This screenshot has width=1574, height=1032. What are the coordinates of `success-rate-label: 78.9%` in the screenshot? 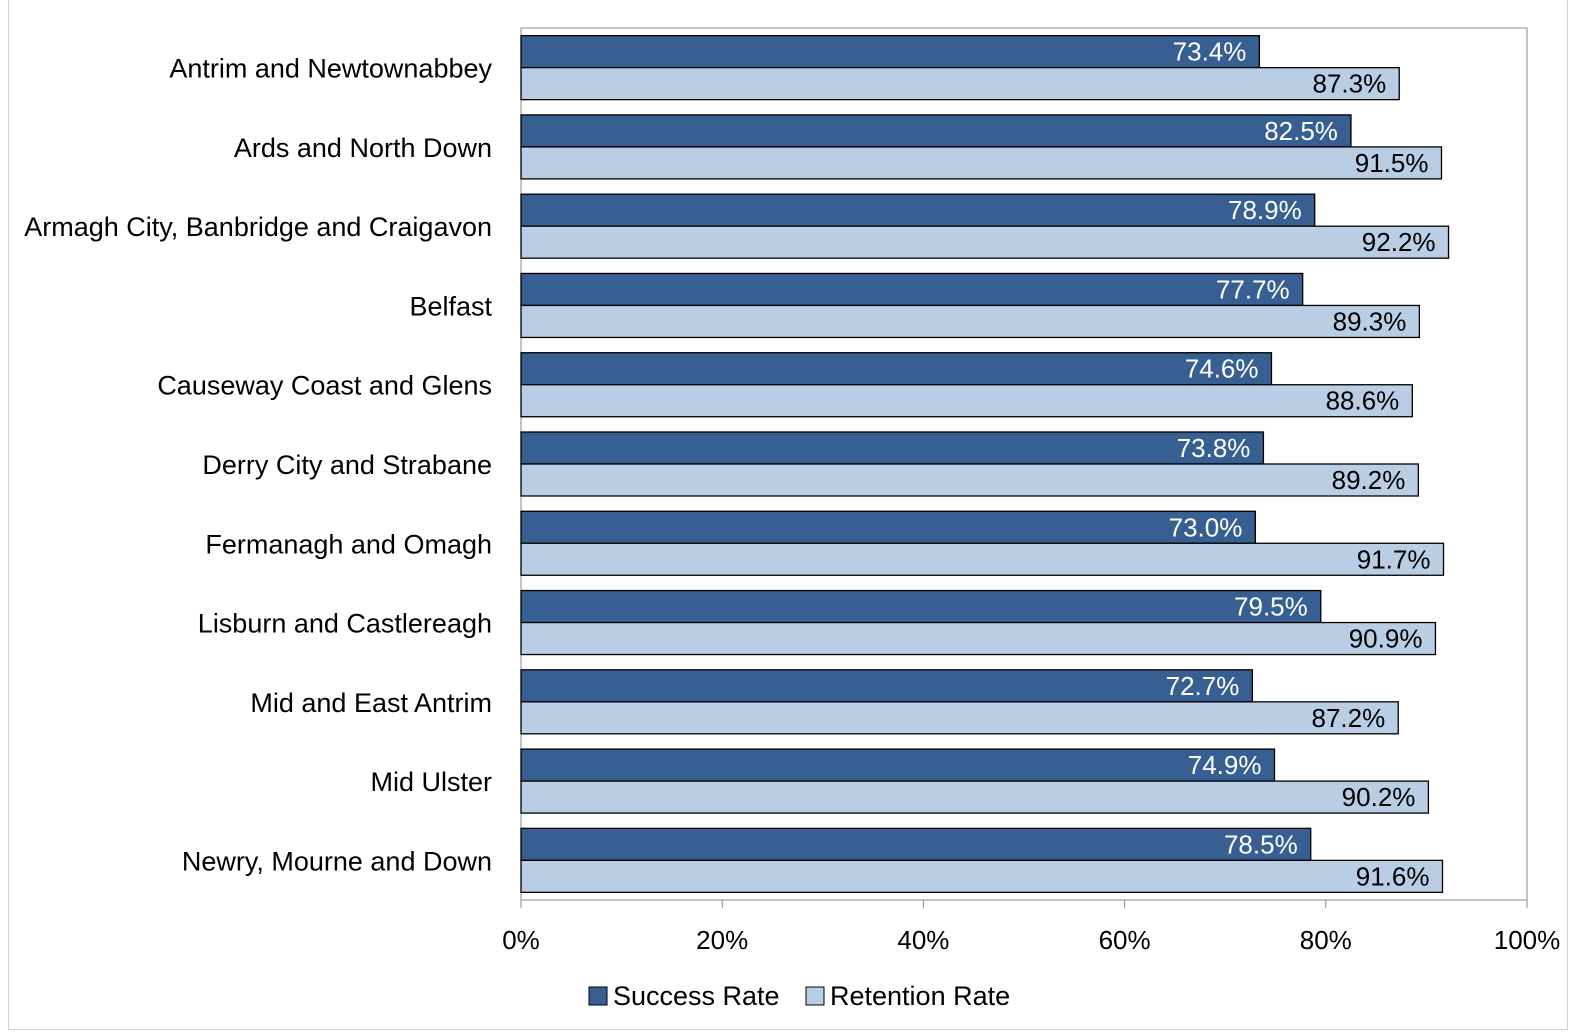 It's located at (1265, 210).